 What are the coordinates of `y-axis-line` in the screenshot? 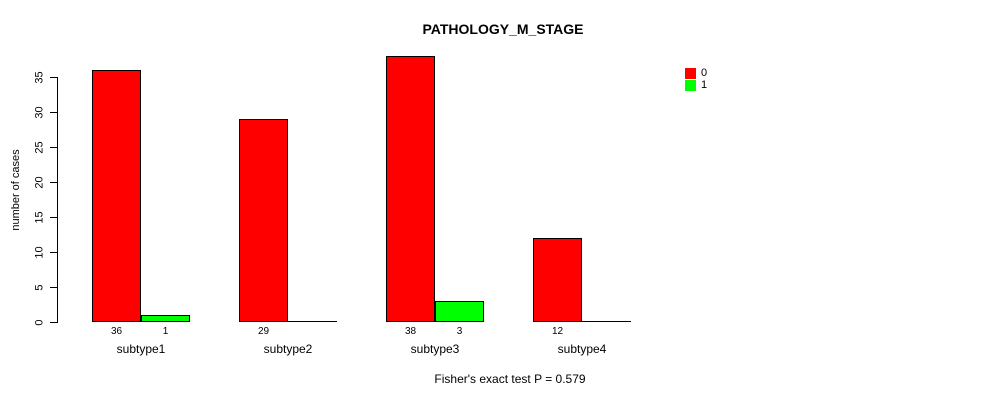 It's located at (57, 200).